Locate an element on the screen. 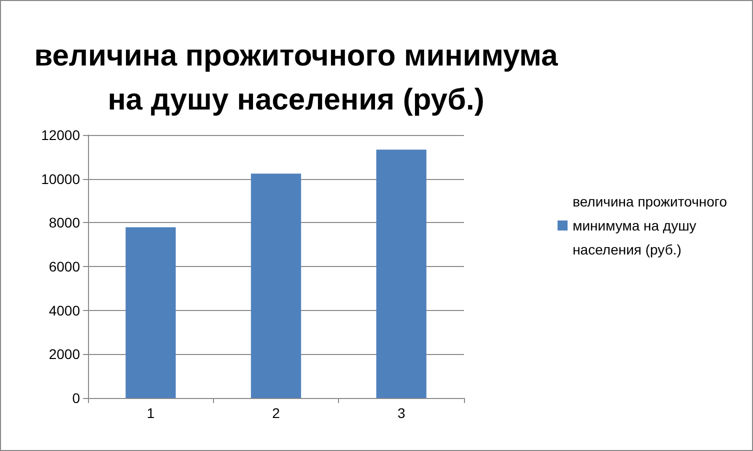  y-tick-label: 12000 is located at coordinates (60, 135).